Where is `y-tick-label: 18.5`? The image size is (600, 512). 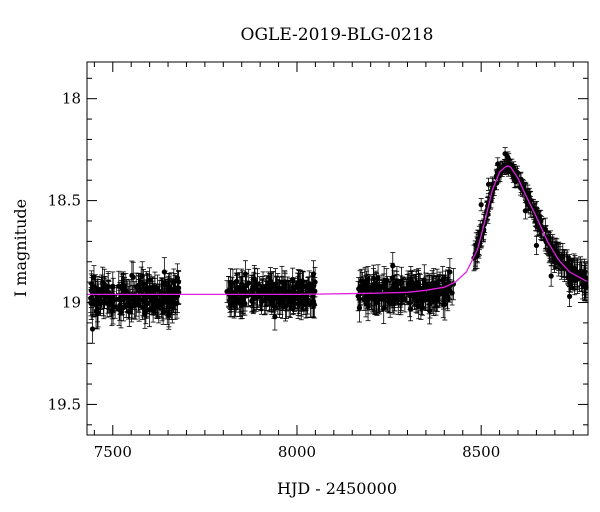
y-tick-label: 18.5 is located at coordinates (64, 201).